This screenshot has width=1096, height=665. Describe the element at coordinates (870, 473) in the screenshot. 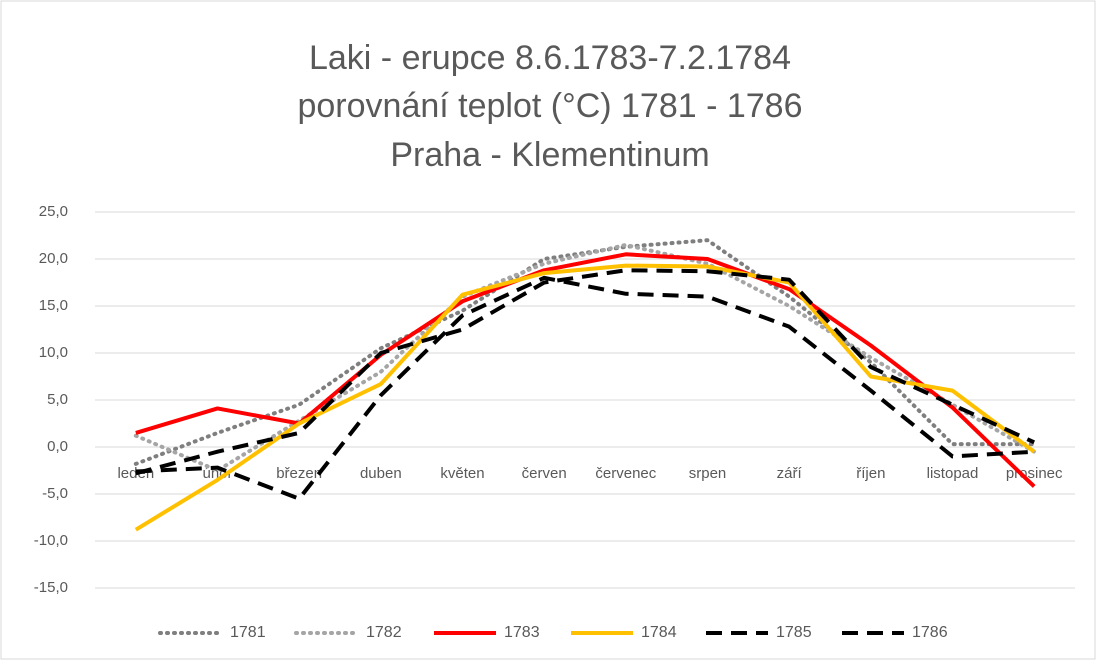

I see `x-tick-label: říjen` at that location.